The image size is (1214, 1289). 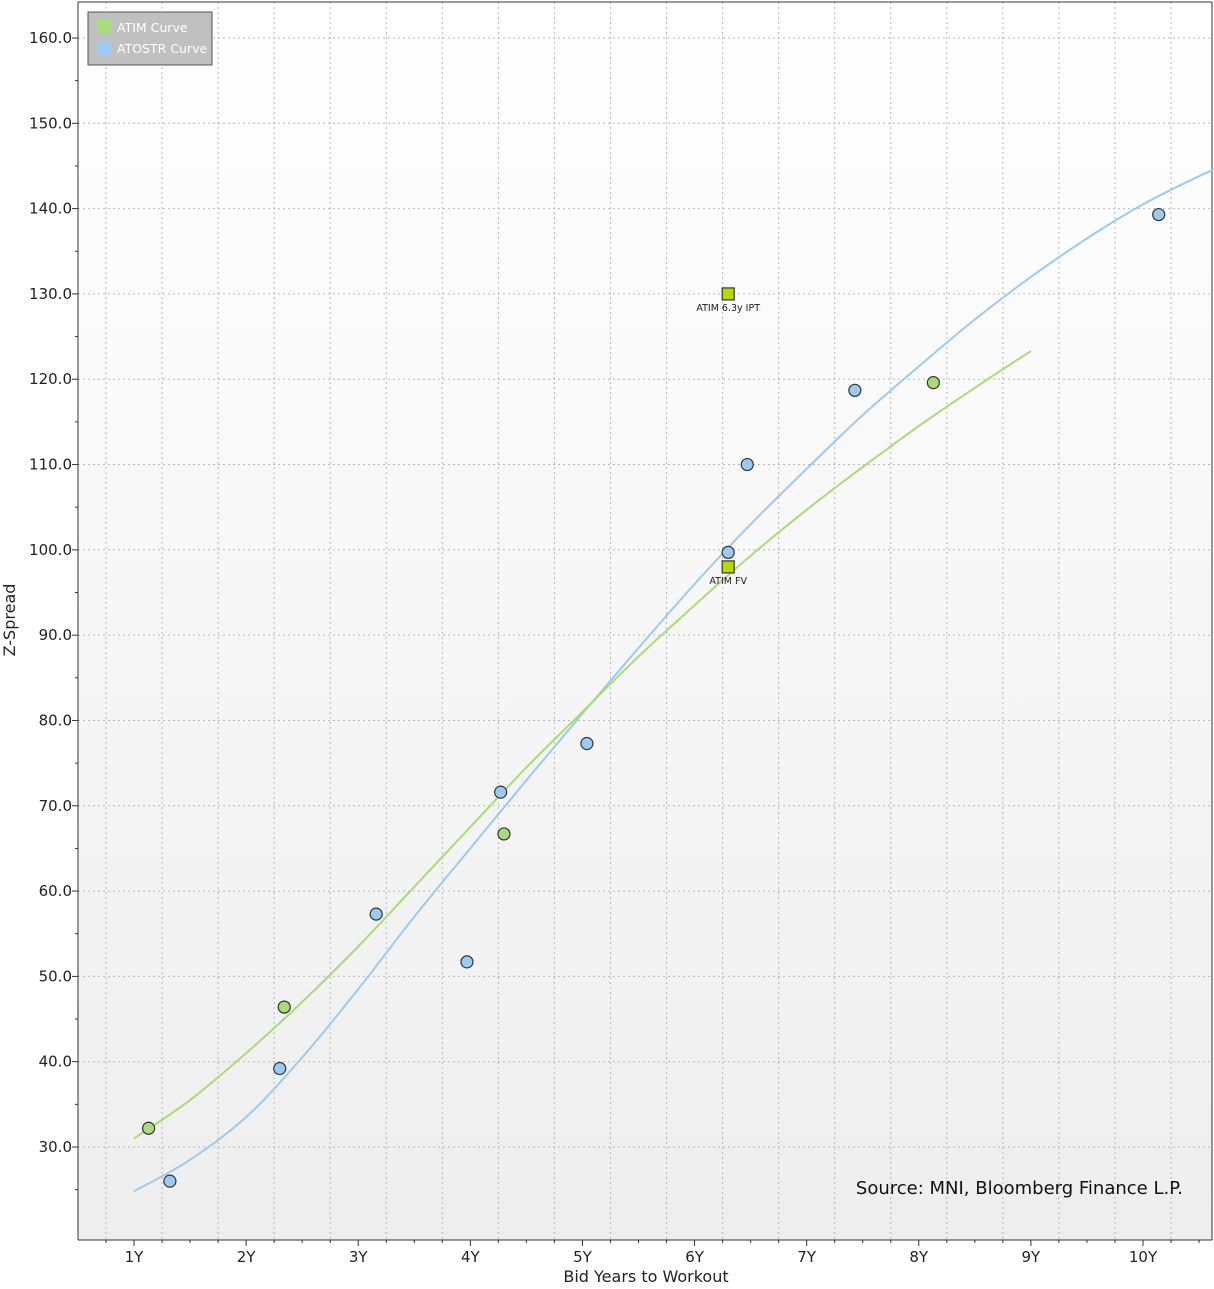 I want to click on x-tick-label: 5Y, so click(x=583, y=1257).